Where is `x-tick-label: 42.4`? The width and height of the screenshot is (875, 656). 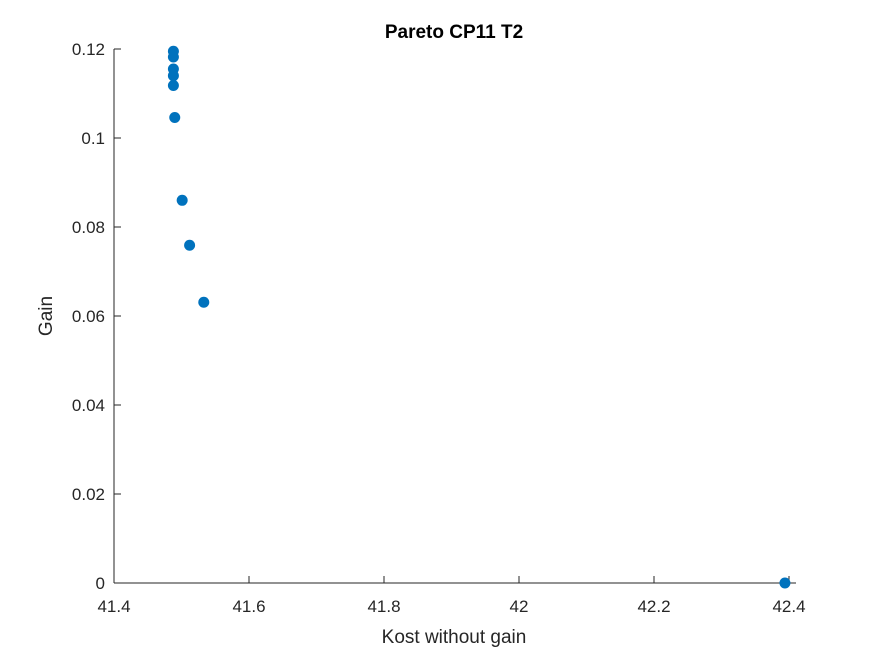 x-tick-label: 42.4 is located at coordinates (788, 606).